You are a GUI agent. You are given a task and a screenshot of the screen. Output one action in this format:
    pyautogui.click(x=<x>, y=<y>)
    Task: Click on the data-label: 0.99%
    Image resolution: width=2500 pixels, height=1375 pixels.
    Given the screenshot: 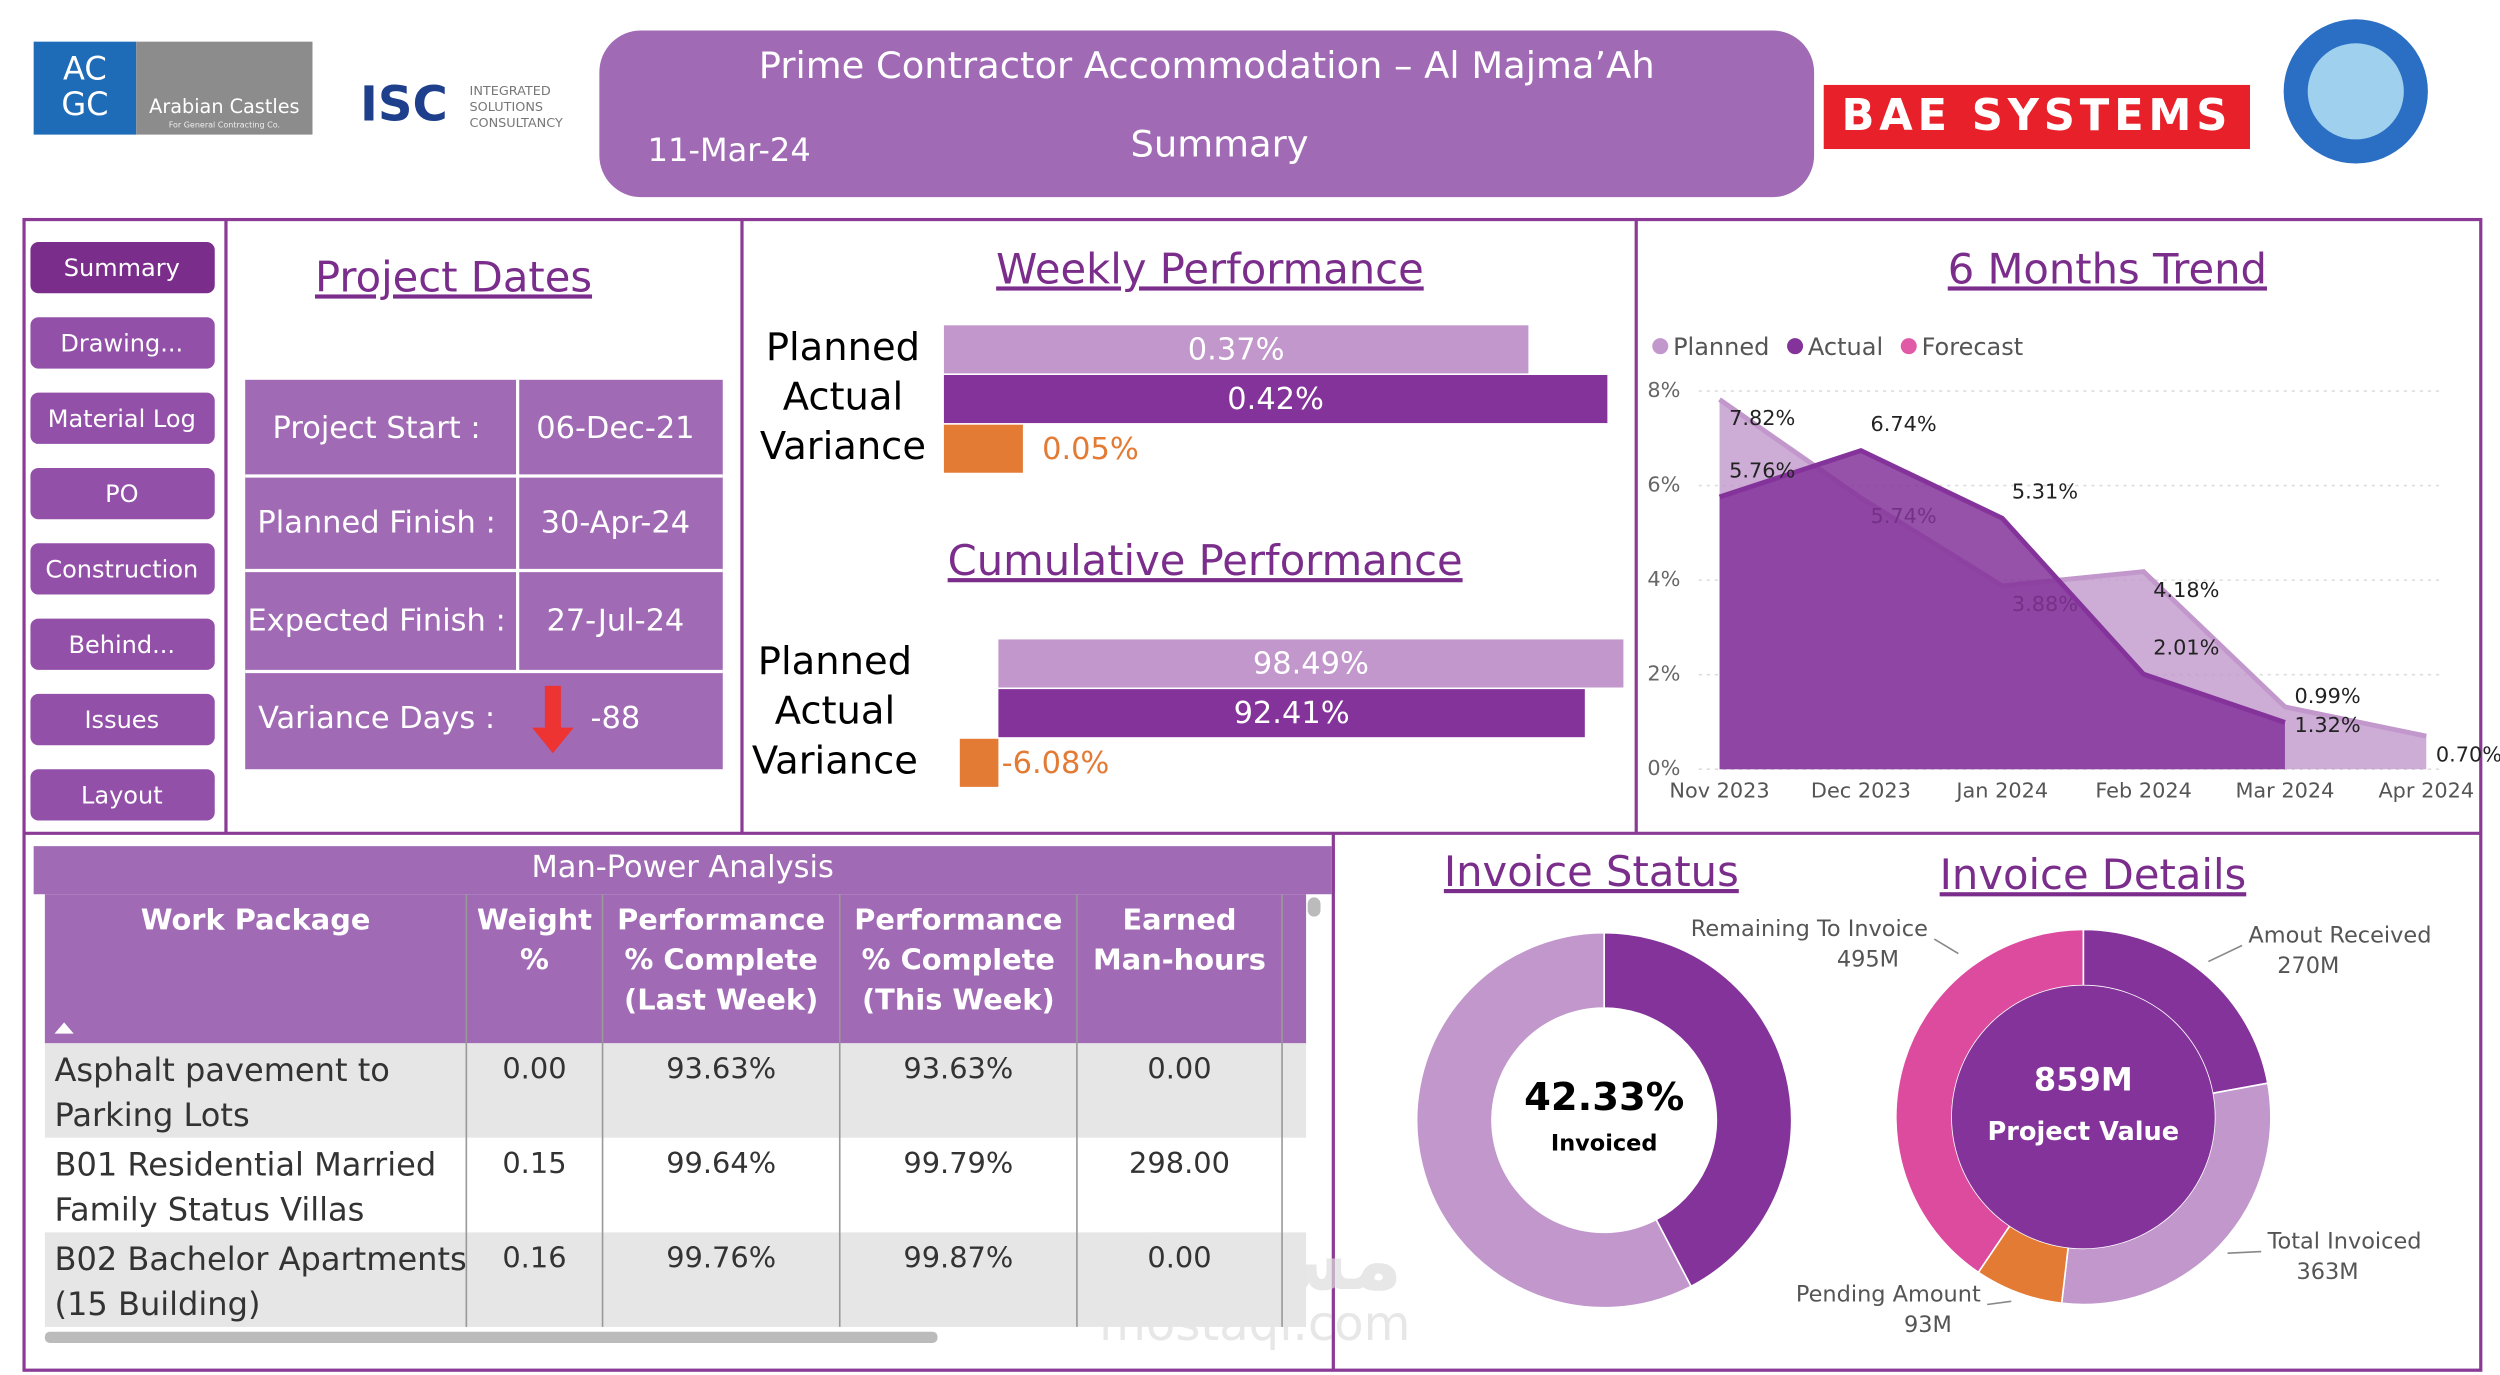 What is the action you would take?
    pyautogui.click(x=2328, y=696)
    